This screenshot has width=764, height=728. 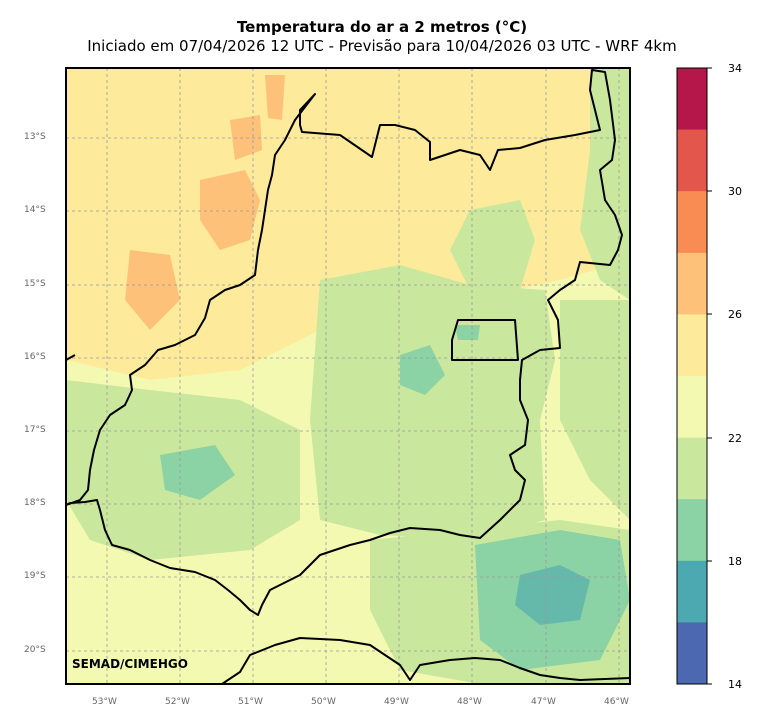 What do you see at coordinates (250, 702) in the screenshot?
I see `lon-label: 51°W` at bounding box center [250, 702].